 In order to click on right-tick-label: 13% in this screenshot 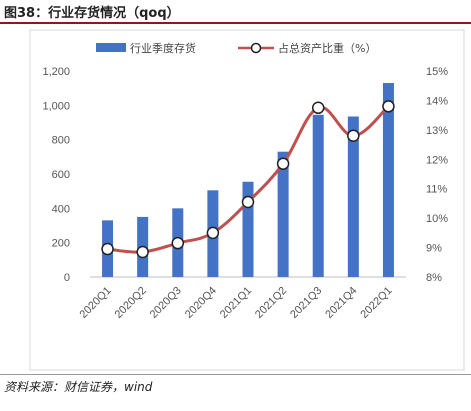, I will do `click(437, 131)`.